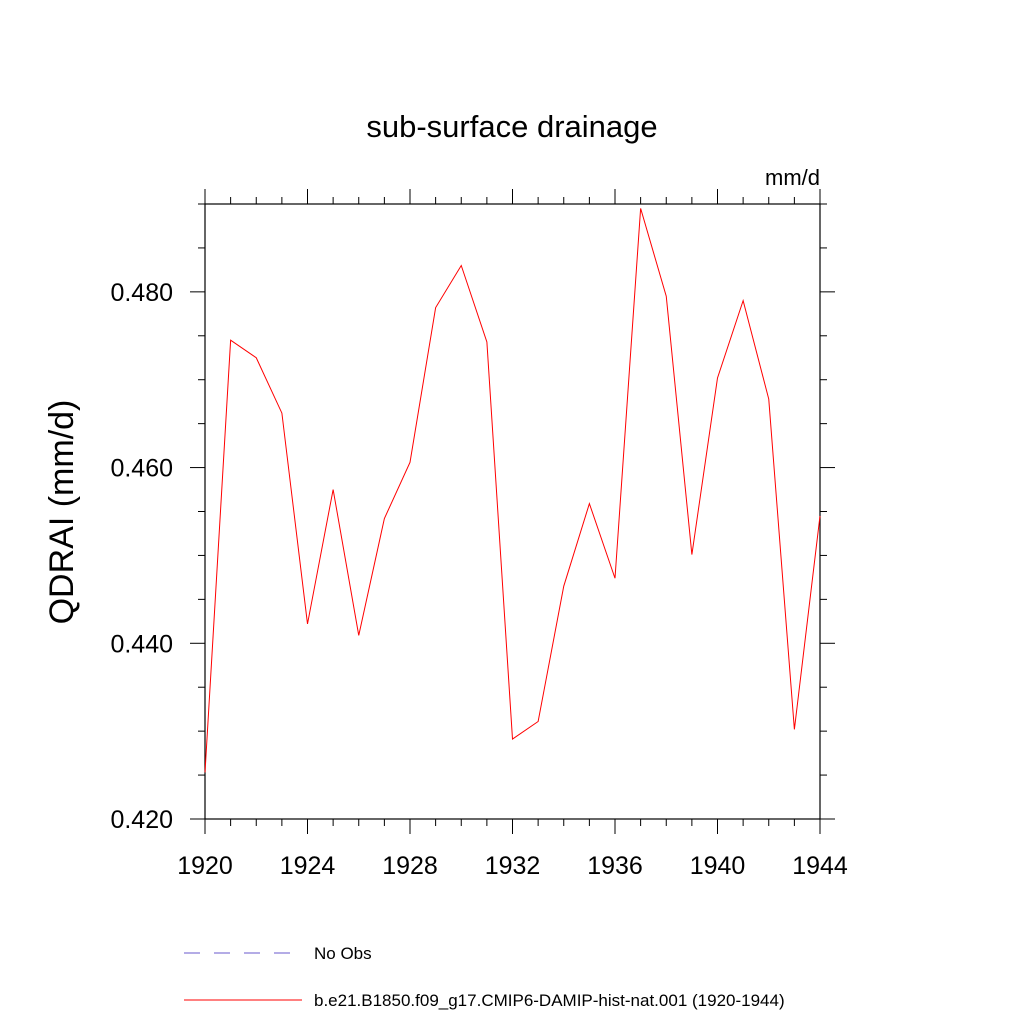 The height and width of the screenshot is (1024, 1024). I want to click on legend-label-no-obs: No Obs, so click(343, 953).